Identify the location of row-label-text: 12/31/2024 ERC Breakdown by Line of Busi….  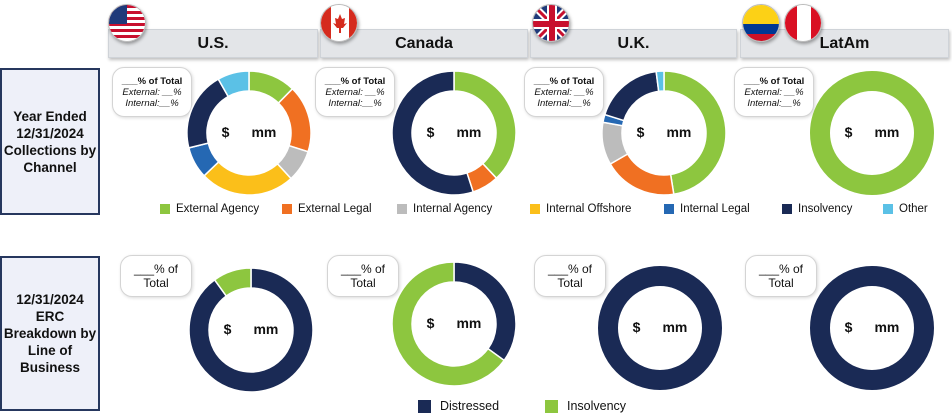
(50, 333).